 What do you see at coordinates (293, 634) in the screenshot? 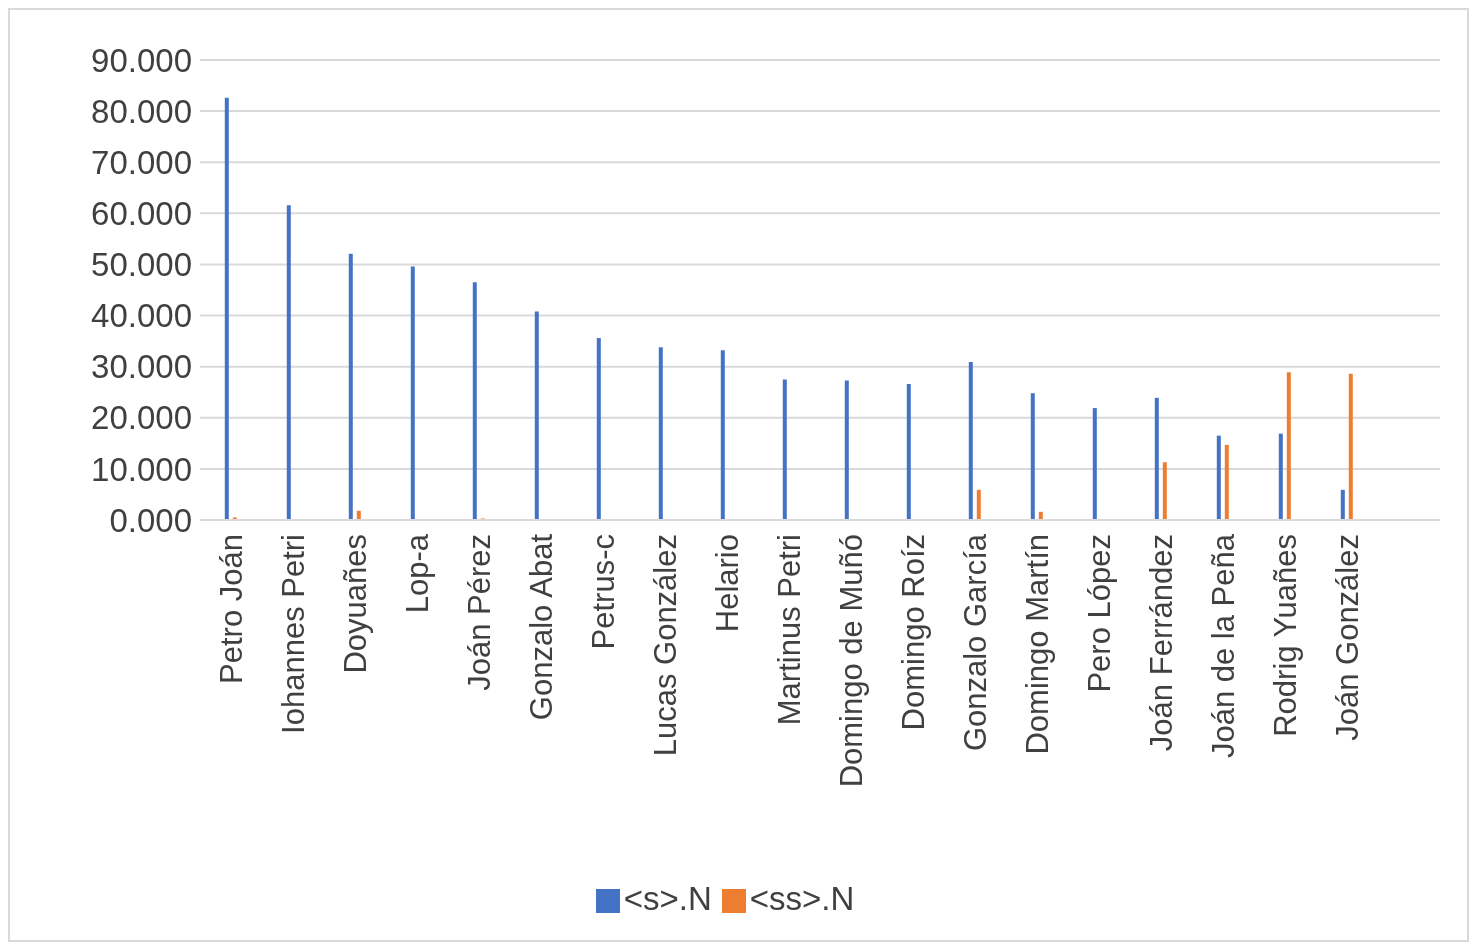
I see `x-tick-label: Iohannes Petri` at bounding box center [293, 634].